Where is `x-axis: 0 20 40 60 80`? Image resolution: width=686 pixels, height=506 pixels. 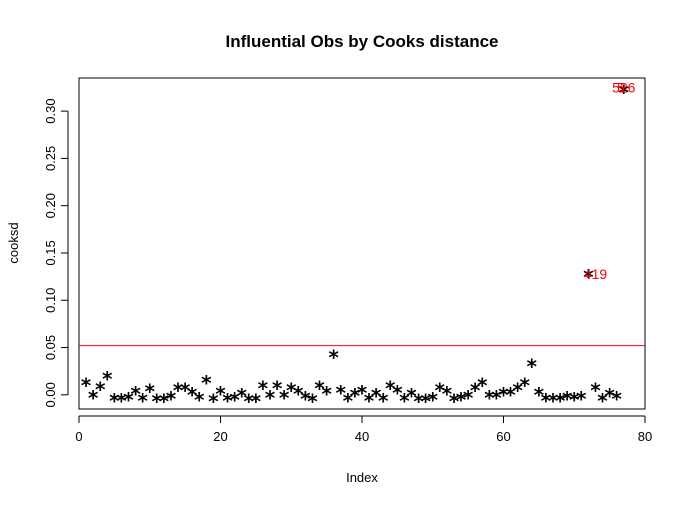
x-axis: 0 20 40 60 80 is located at coordinates (363, 429).